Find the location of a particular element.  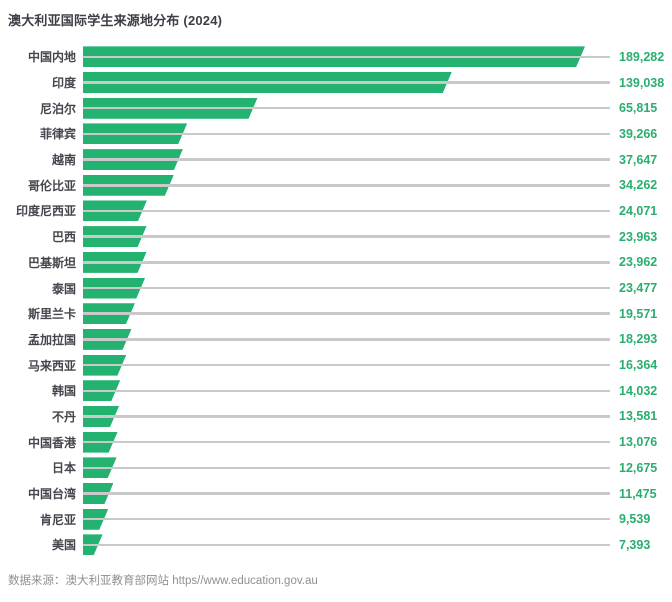

value-label: 7,393 is located at coordinates (635, 544).